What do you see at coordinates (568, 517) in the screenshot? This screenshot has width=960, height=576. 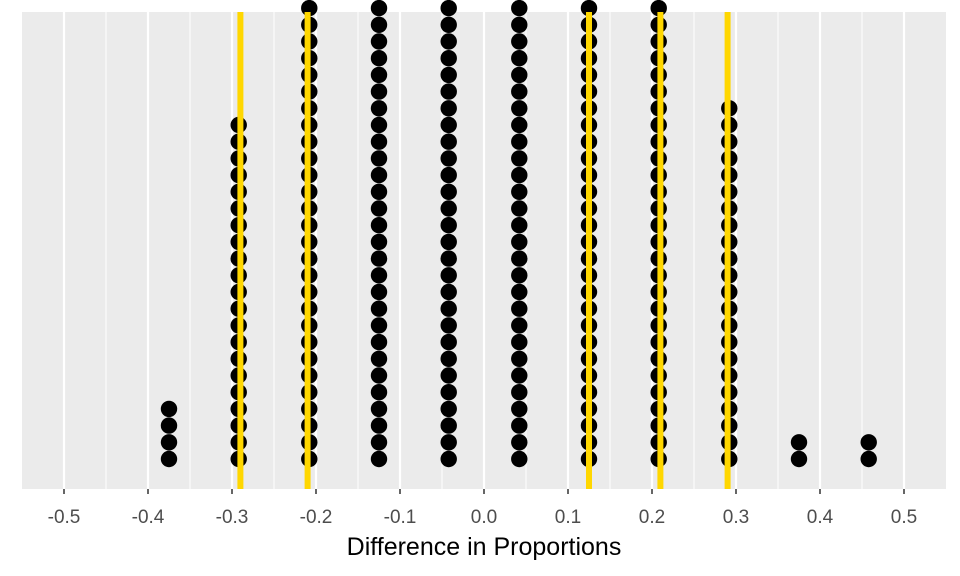 I see `x-tick-label: 0.1` at bounding box center [568, 517].